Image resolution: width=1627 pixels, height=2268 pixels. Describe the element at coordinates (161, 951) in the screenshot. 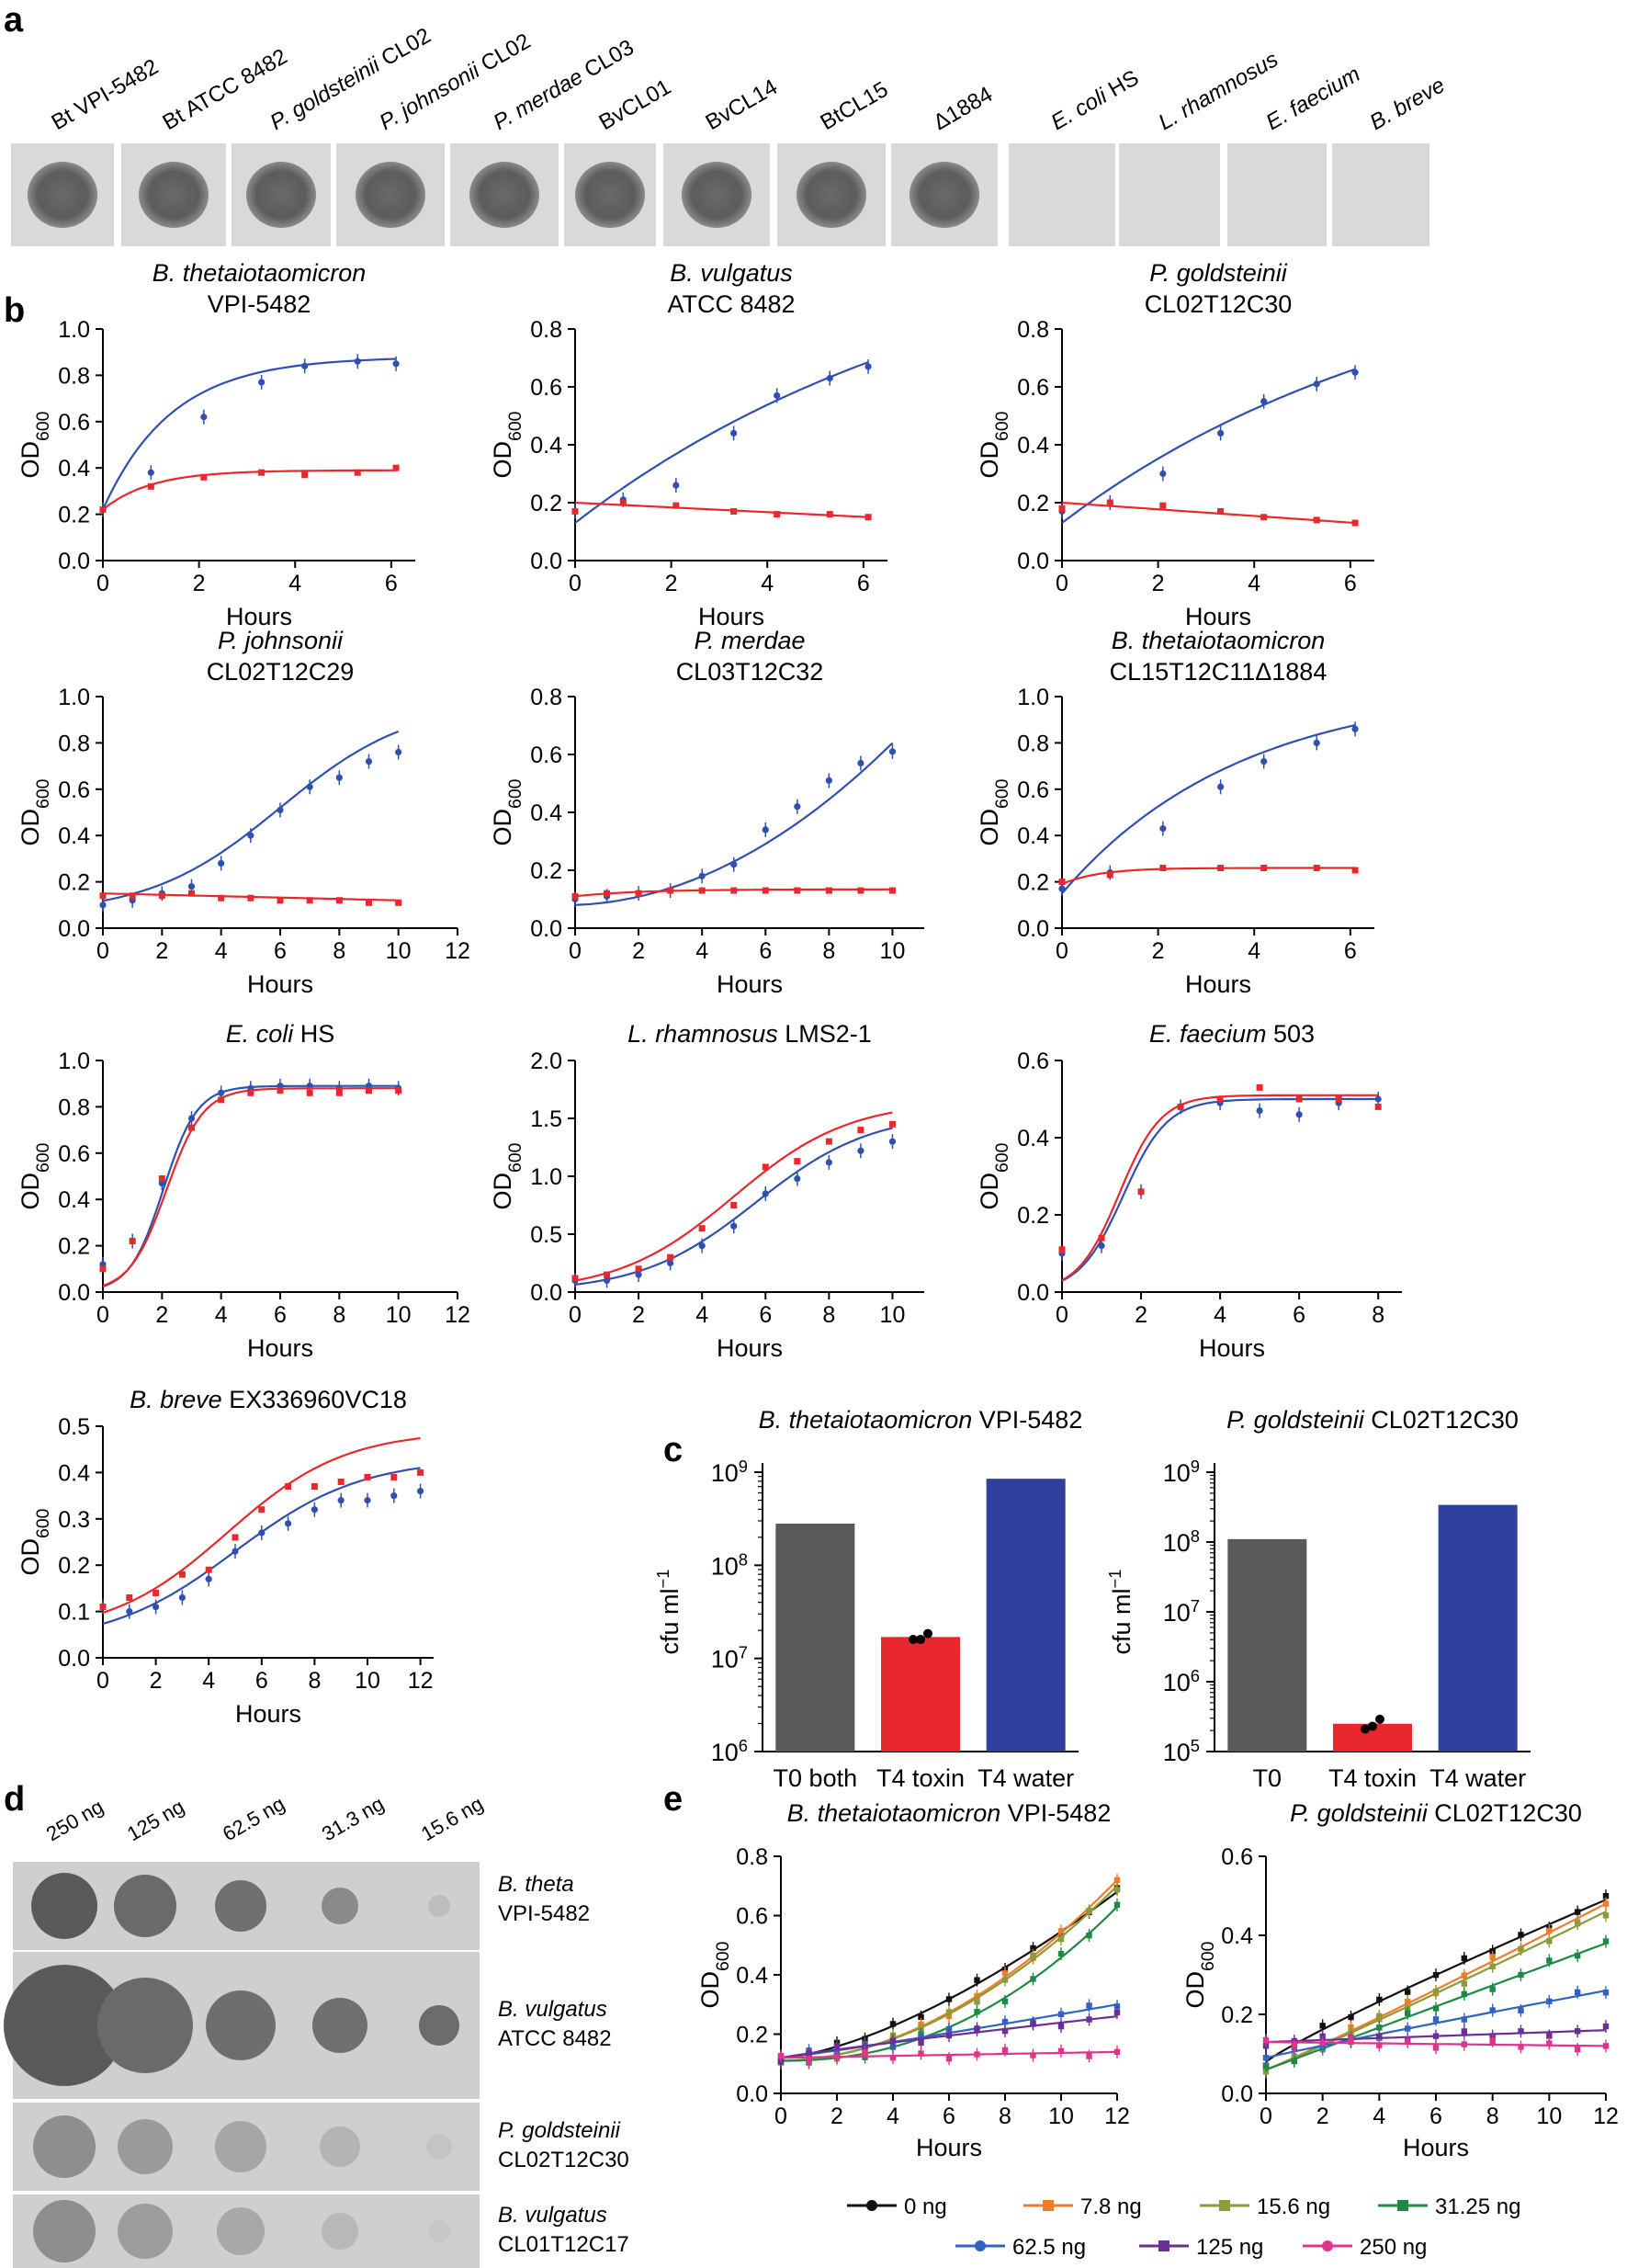

I see `x-tick-label: 2` at that location.